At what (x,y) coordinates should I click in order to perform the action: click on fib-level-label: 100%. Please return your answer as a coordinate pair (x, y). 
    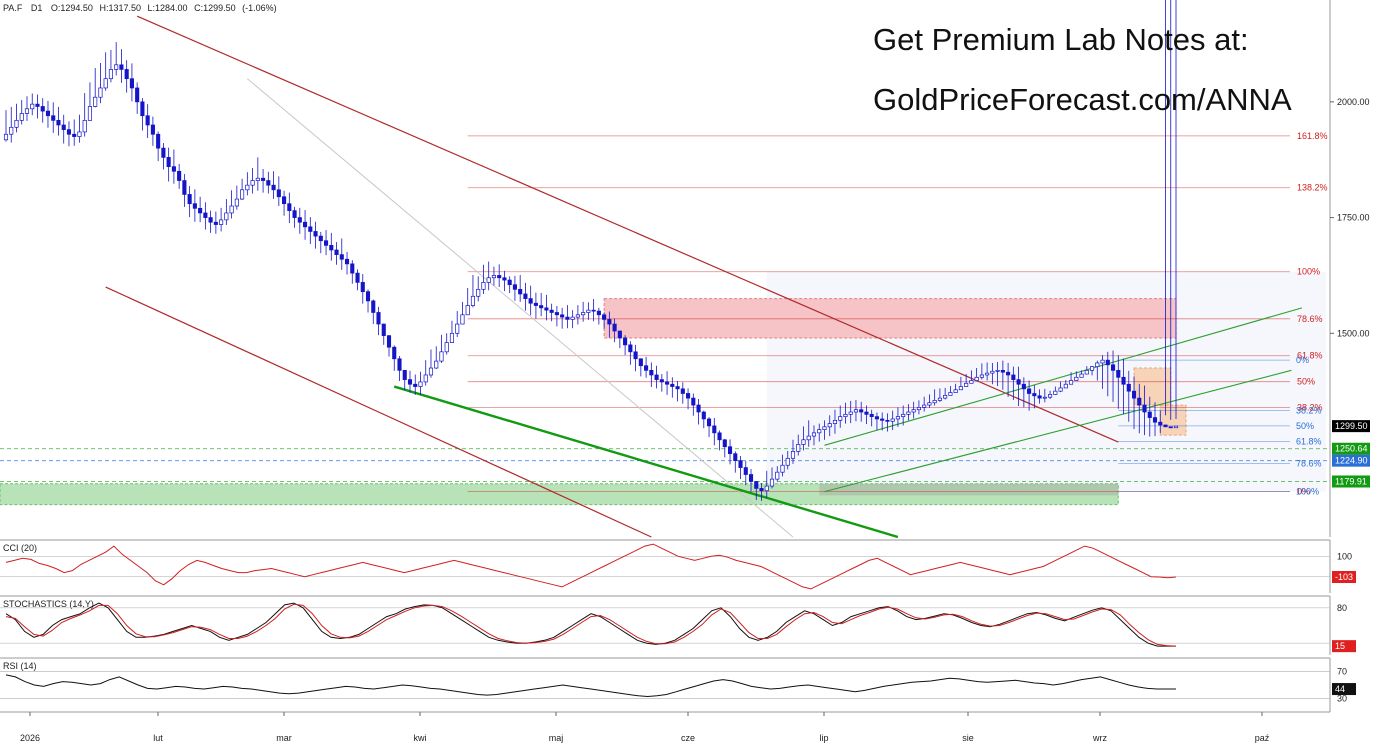
    Looking at the image, I should click on (1308, 272).